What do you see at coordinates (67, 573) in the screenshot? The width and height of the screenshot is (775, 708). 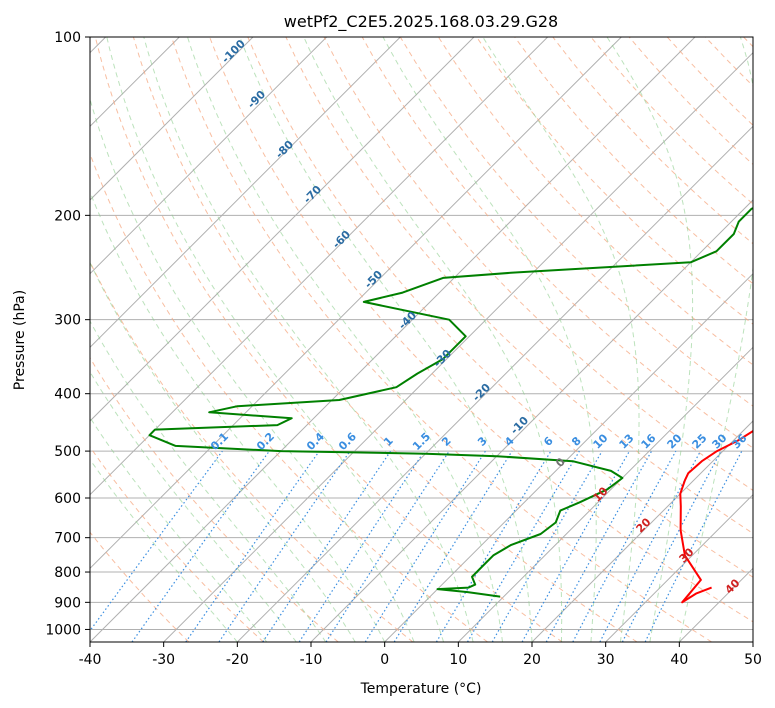 I see `y-tick-label: 800` at bounding box center [67, 573].